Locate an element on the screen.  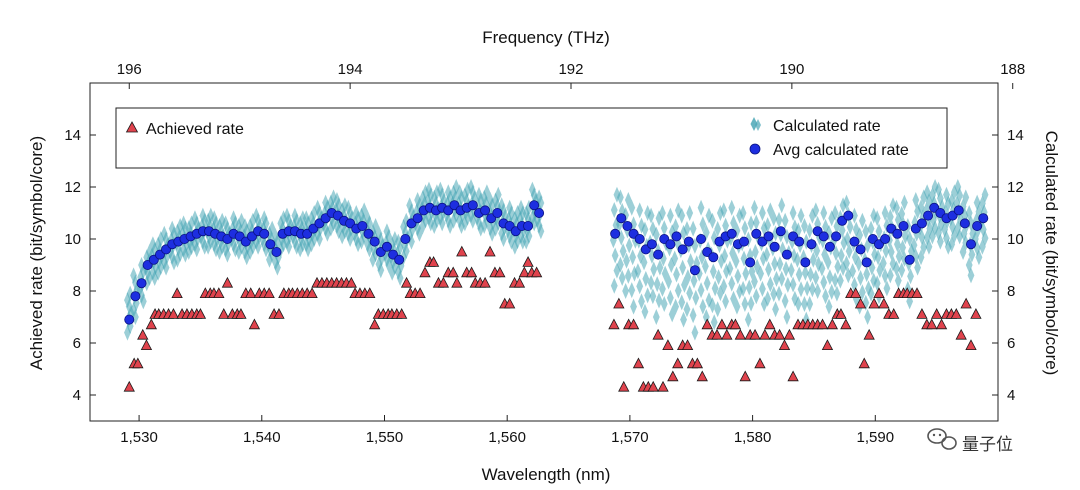
x-axis-title: Wavelength (nm) is located at coordinates (546, 474).